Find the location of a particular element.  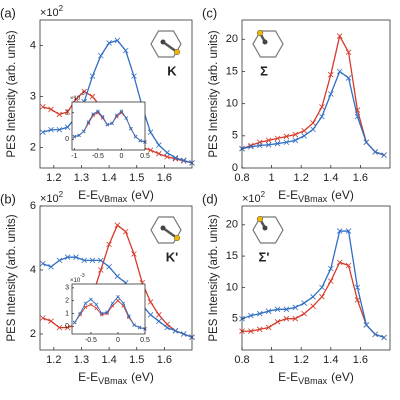

y-tick-label: 2 is located at coordinates (33, 334).